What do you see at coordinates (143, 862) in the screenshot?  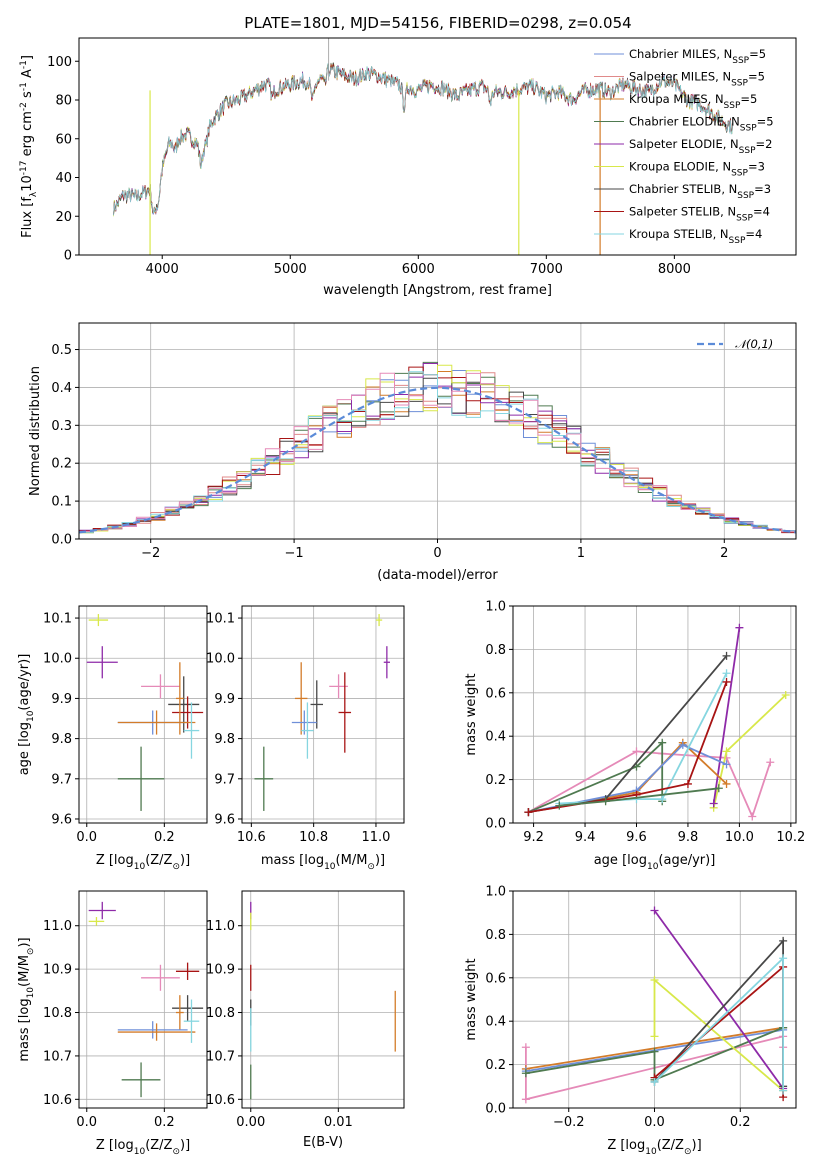 I see `age-vs-z-xlabel: Z [log10(Z/Z⊙)]` at bounding box center [143, 862].